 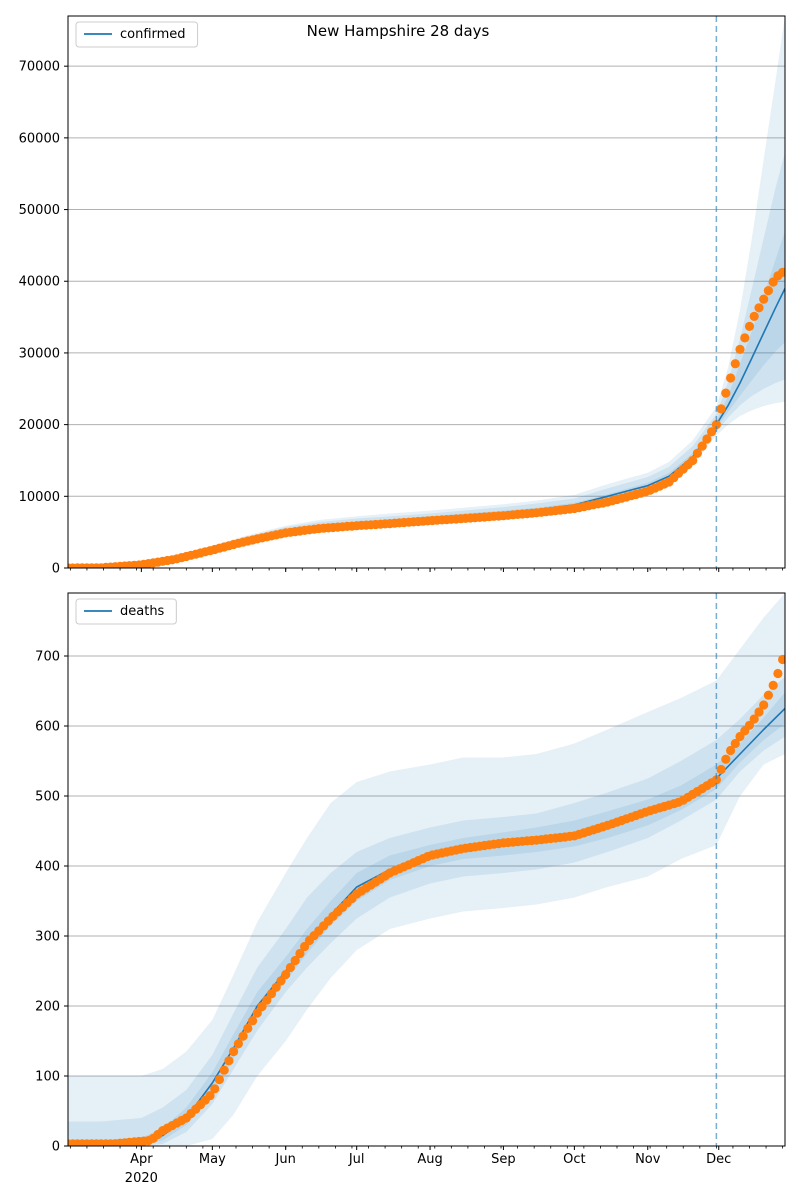 I want to click on x-tick-label: Jun, so click(x=285, y=1159).